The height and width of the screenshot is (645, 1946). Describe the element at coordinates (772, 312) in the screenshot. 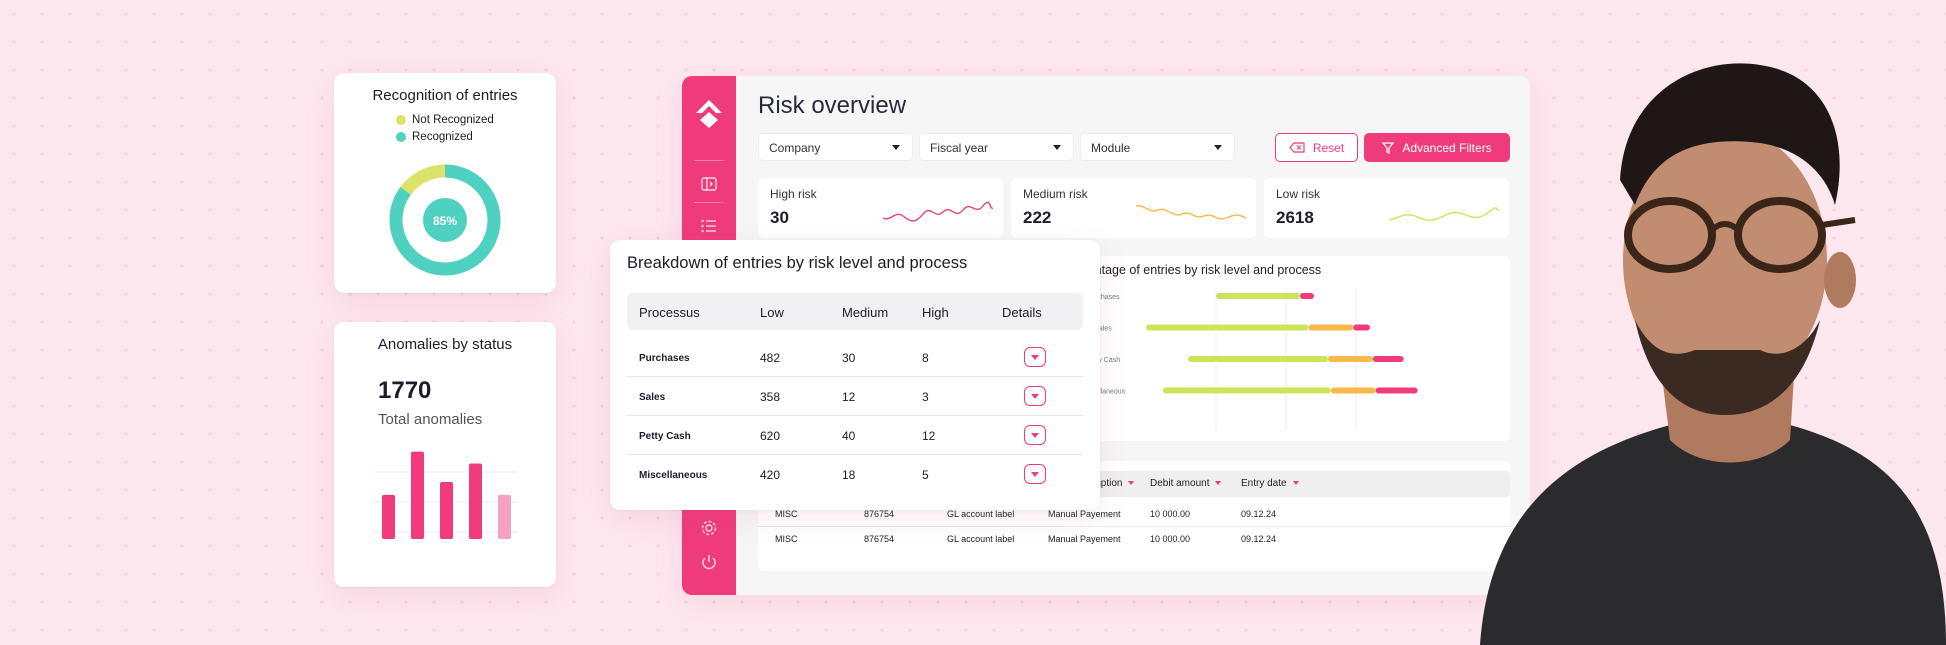

I see `column-header-low: Low` at that location.